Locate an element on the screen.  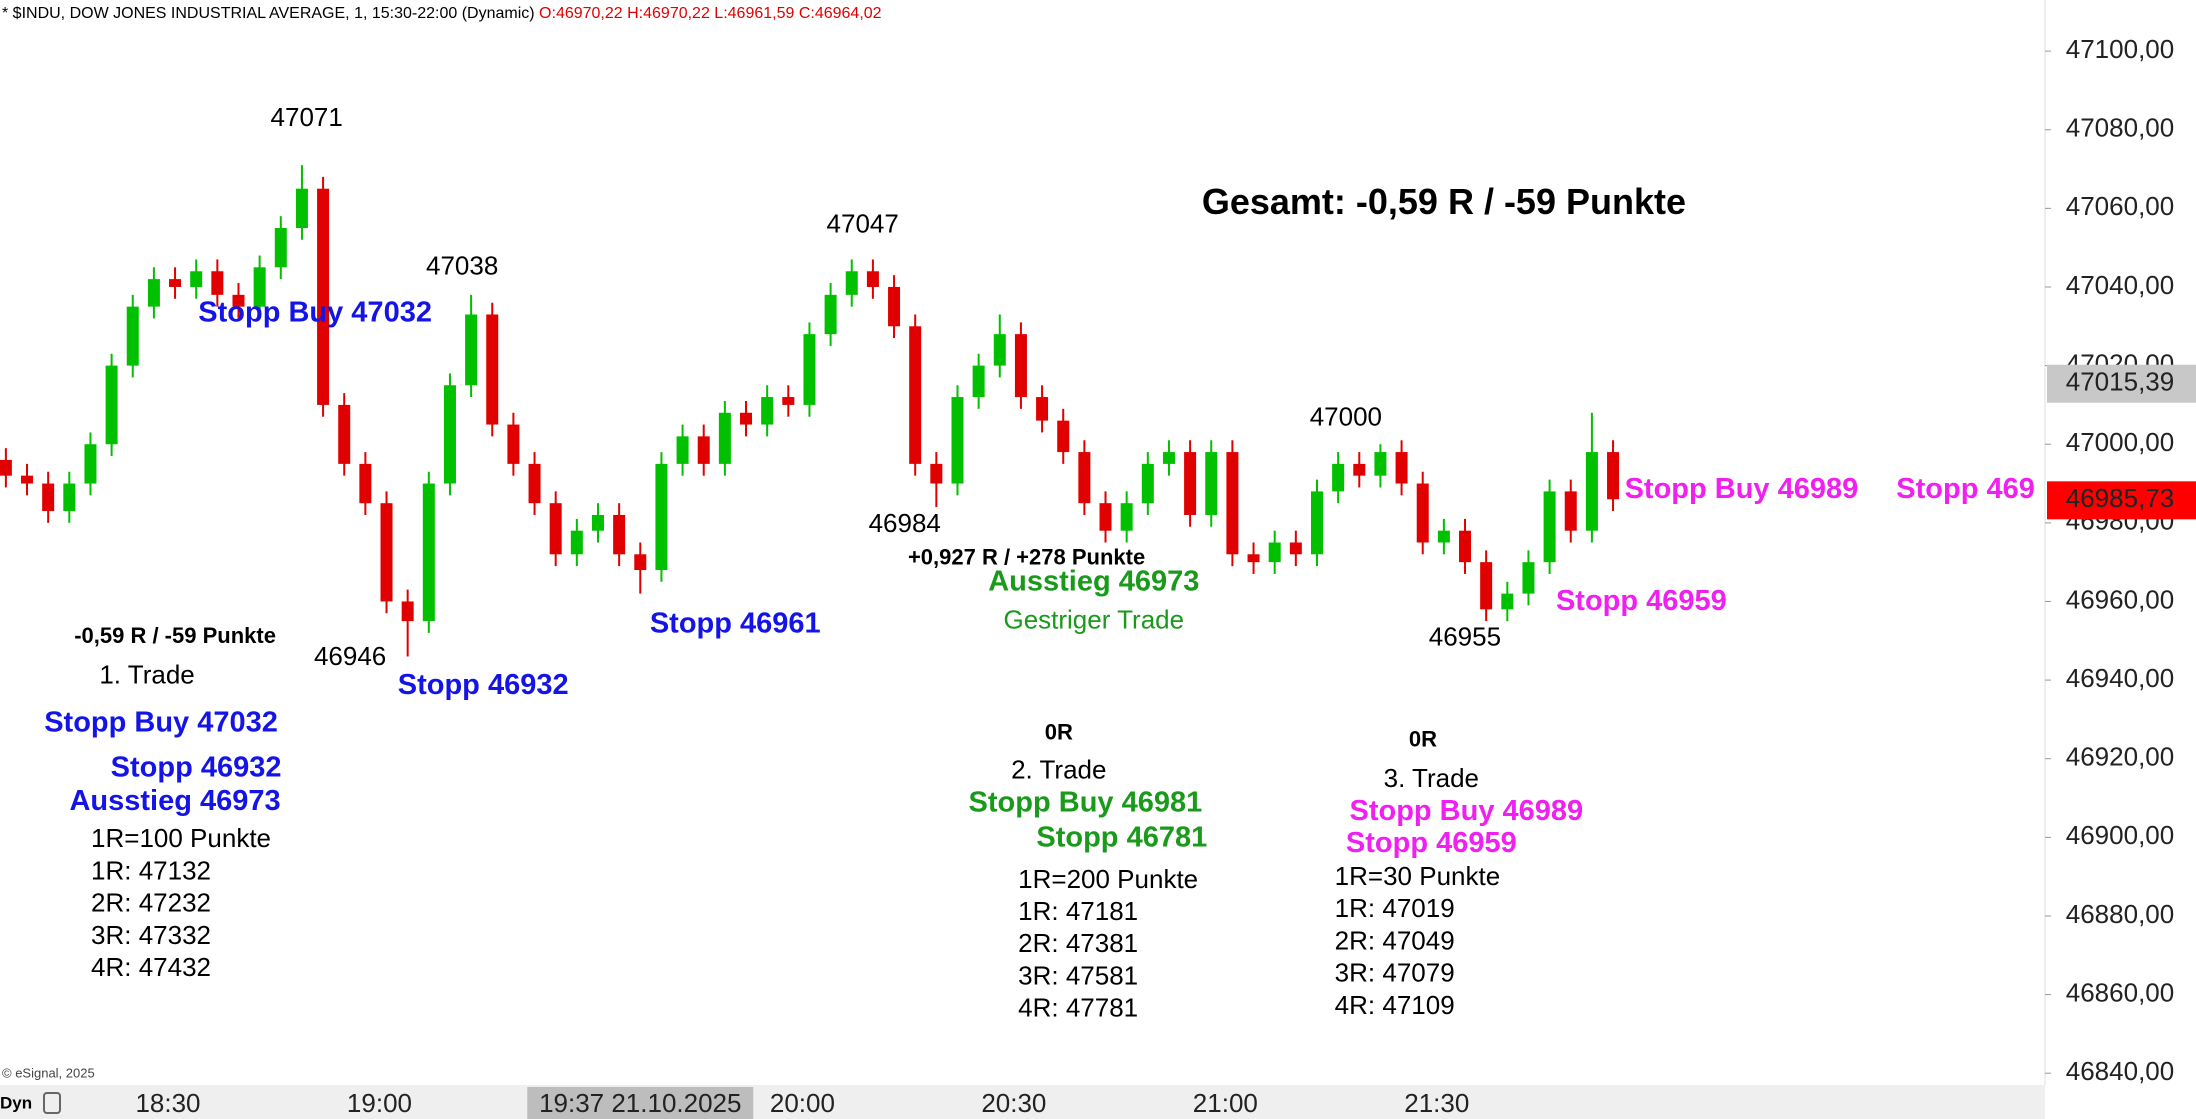
annotation: 47047 is located at coordinates (863, 223).